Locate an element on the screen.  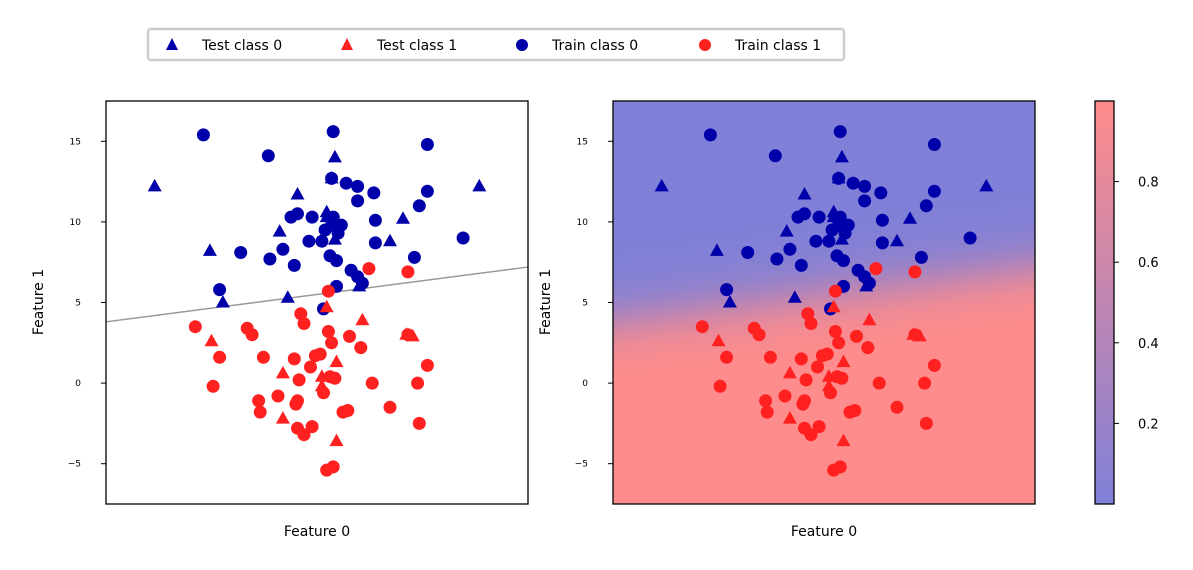
colorbar-gradient is located at coordinates (1104, 302).